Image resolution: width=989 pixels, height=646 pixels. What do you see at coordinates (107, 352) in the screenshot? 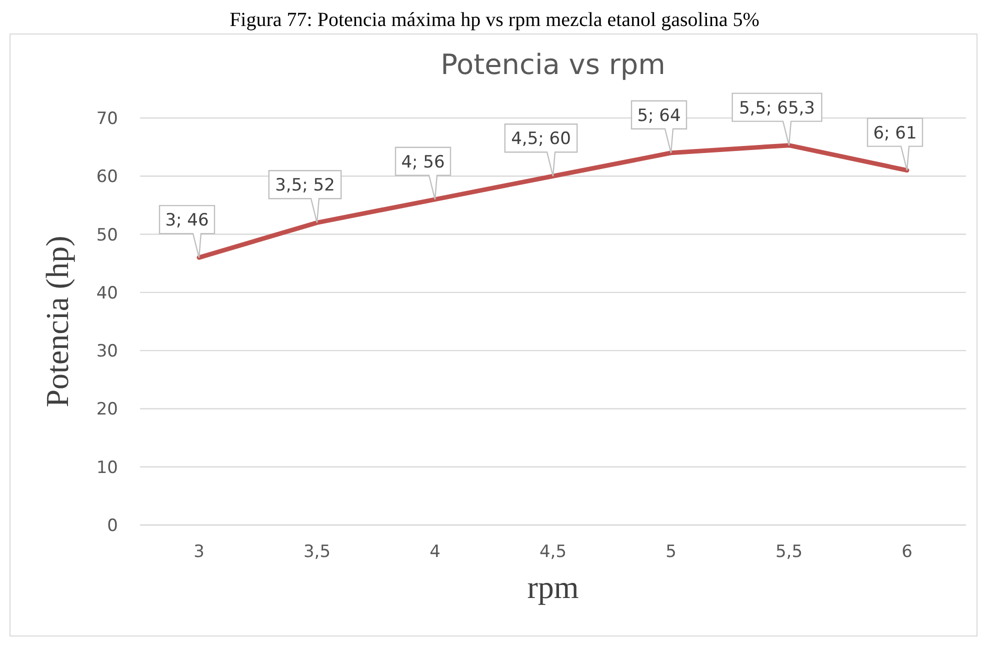
I see `y-tick-label: 30` at bounding box center [107, 352].